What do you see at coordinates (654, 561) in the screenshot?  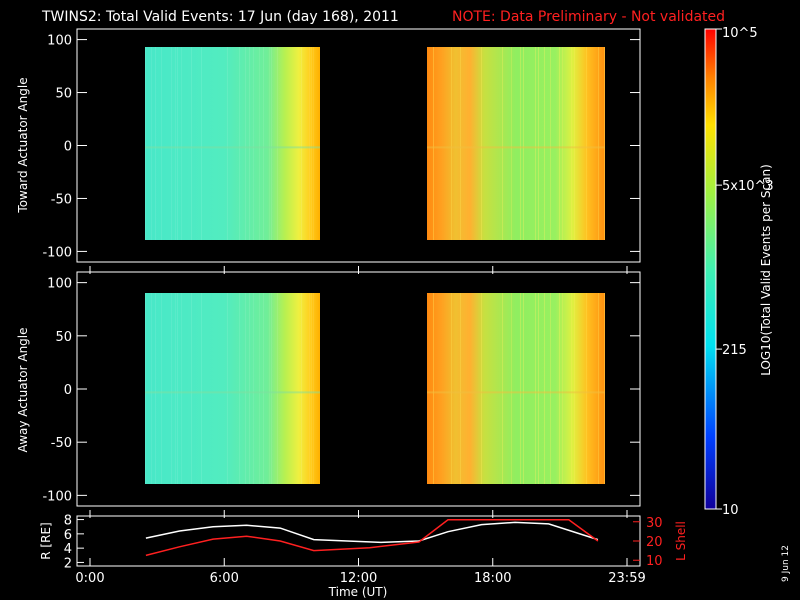 I see `right-tick-label: 10` at bounding box center [654, 561].